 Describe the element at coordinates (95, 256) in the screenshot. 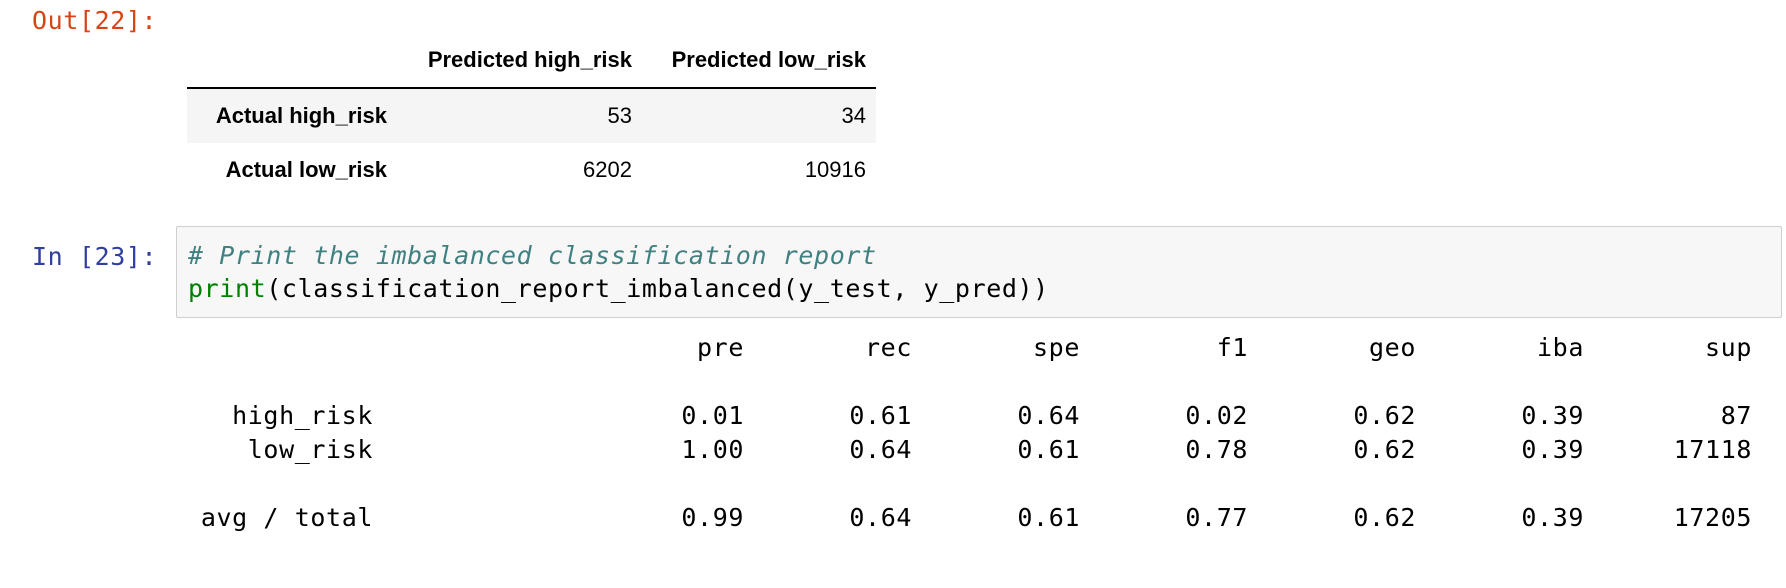

I see `input-prompt: In [23]:` at that location.